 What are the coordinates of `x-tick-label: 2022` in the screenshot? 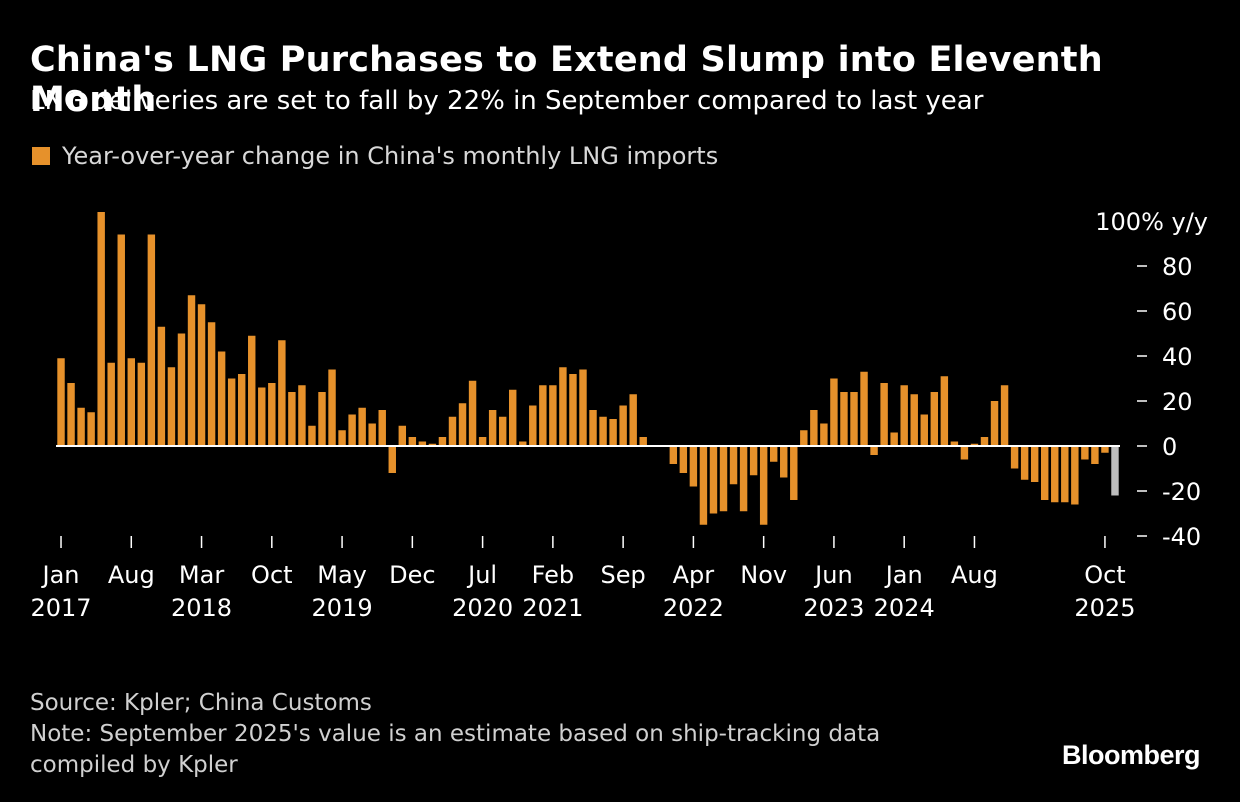 It's located at (693, 608).